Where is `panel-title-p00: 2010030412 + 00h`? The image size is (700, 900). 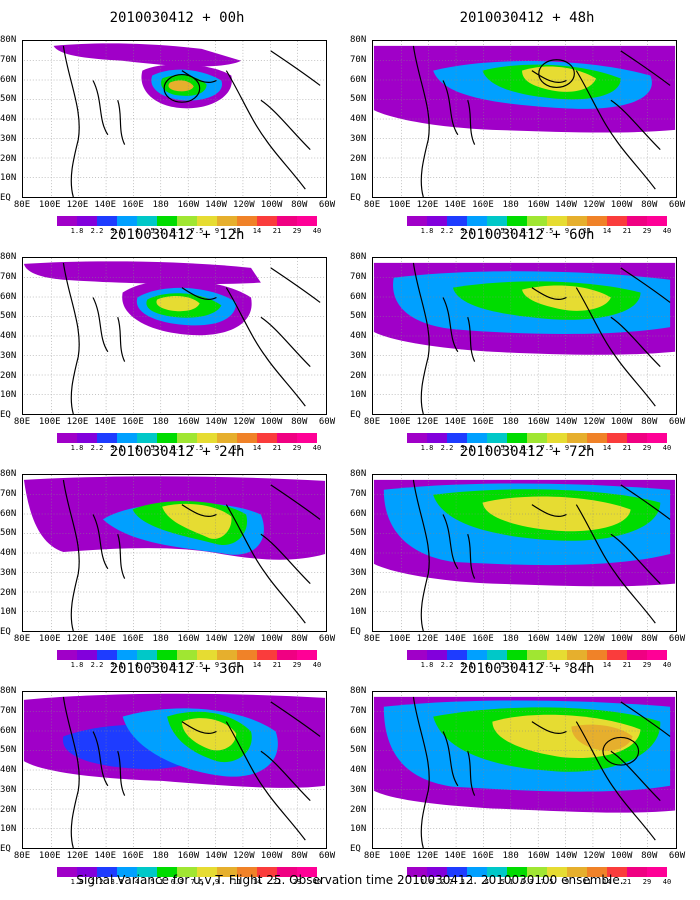
panel-title-p00: 2010030412 + 00h is located at coordinates (177, 18).